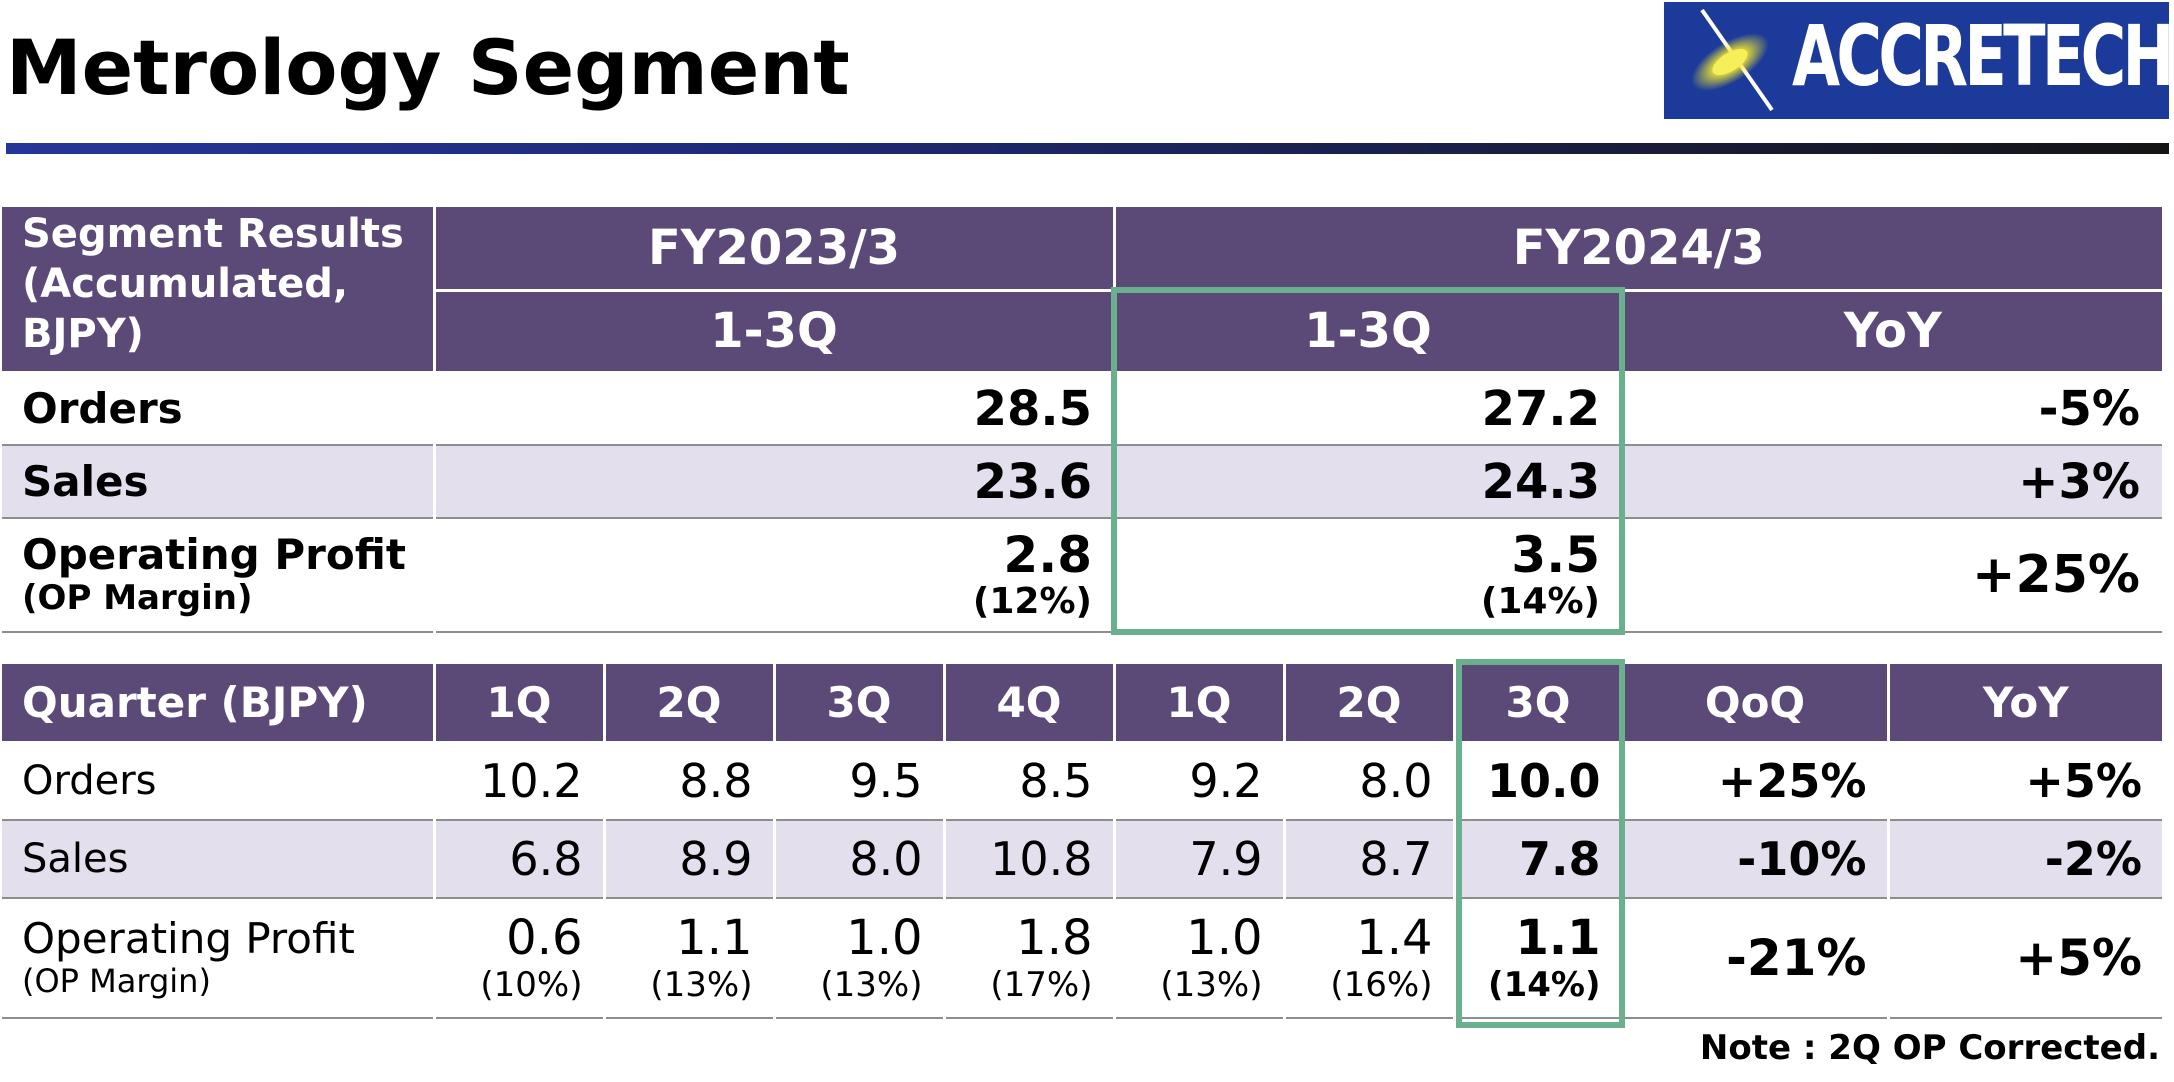 This screenshot has width=2174, height=1082. Describe the element at coordinates (1032, 601) in the screenshot. I see `op-prev-margin: (12%)` at that location.